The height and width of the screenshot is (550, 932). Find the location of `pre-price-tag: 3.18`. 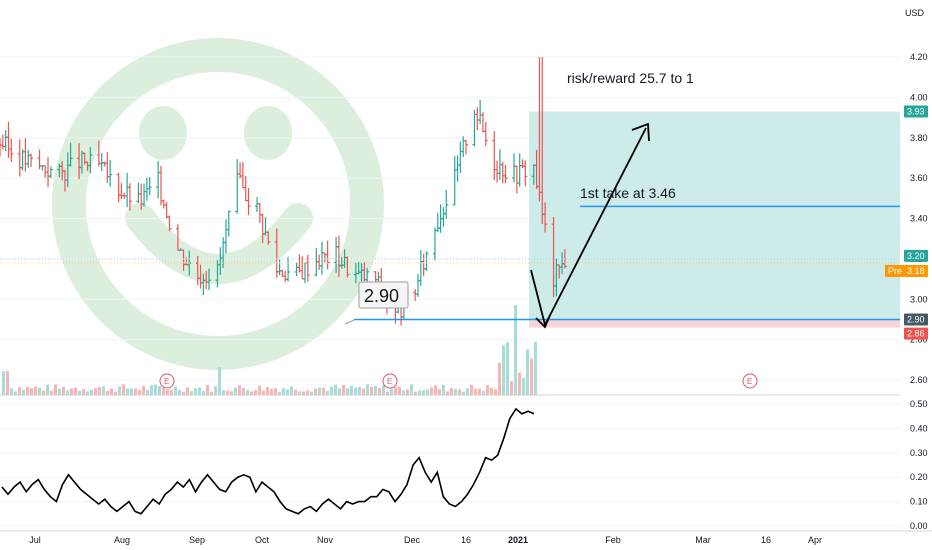

pre-price-tag: 3.18 is located at coordinates (916, 271).